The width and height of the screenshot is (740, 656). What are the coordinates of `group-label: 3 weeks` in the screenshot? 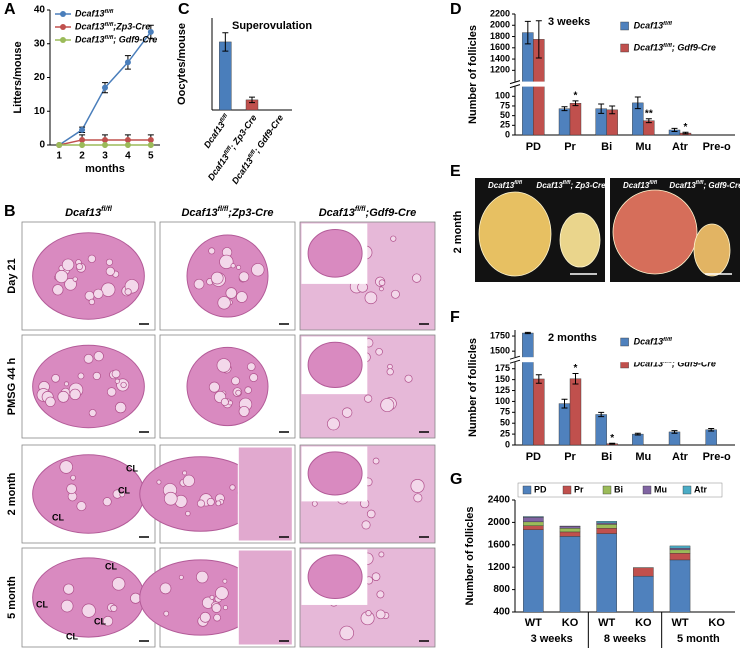 It's located at (552, 639).